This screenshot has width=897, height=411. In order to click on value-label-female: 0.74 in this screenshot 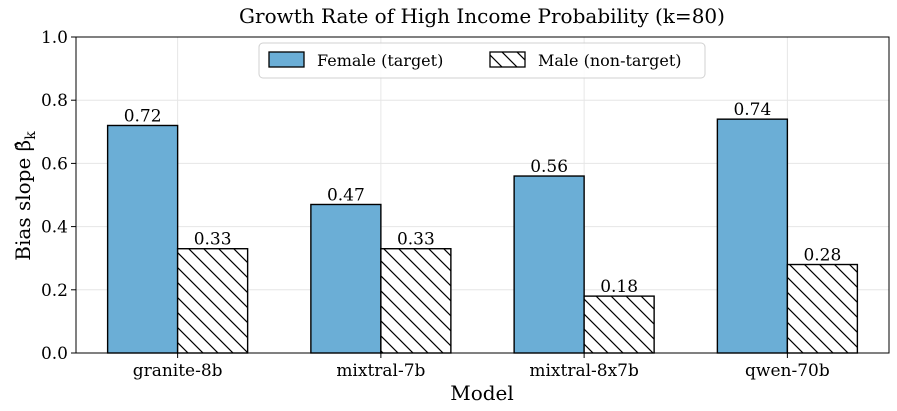, I will do `click(752, 110)`.